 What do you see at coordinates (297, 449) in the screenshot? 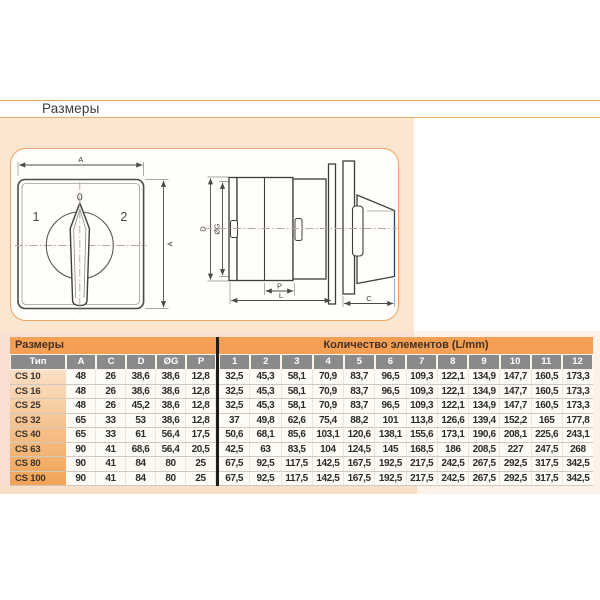
I see `element-value: 83,5` at bounding box center [297, 449].